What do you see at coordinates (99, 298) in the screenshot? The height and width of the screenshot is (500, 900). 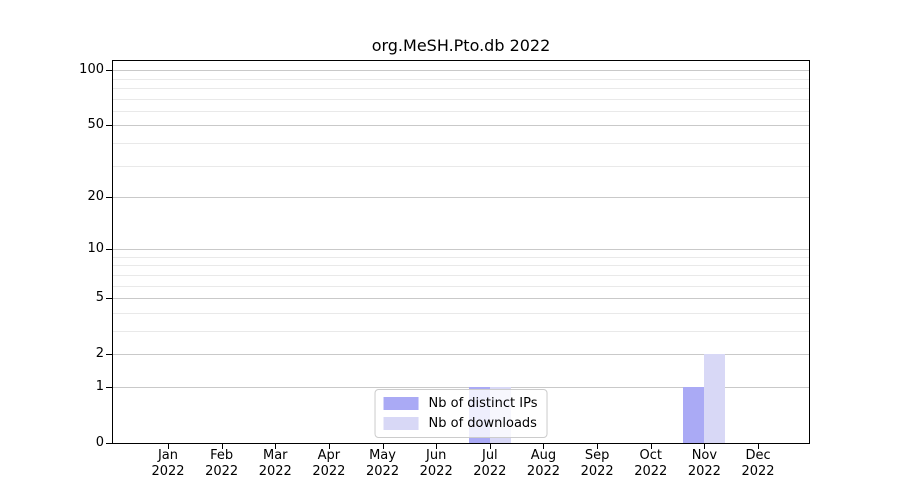 I see `y-tick-label: 5` at bounding box center [99, 298].